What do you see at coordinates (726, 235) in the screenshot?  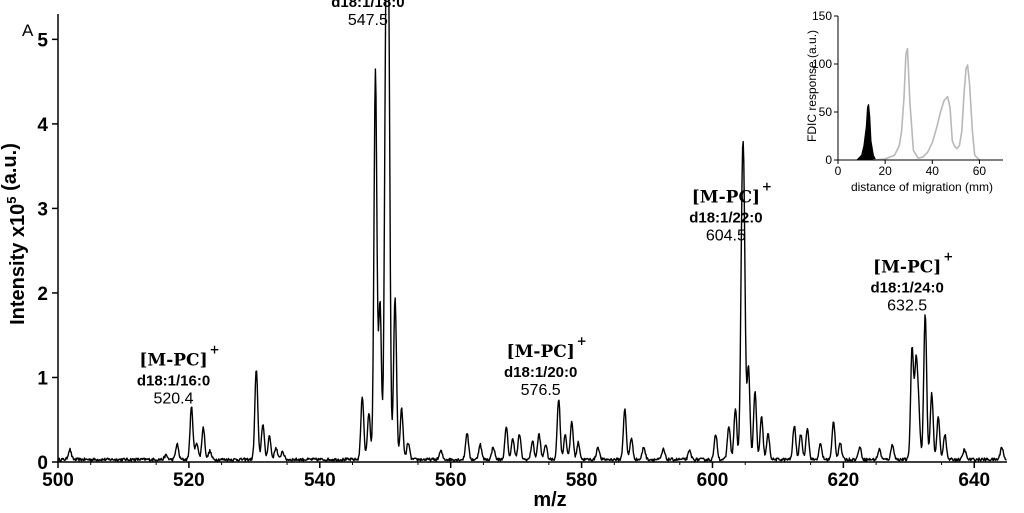 I see `peak-mz-label: 604.5` at bounding box center [726, 235].